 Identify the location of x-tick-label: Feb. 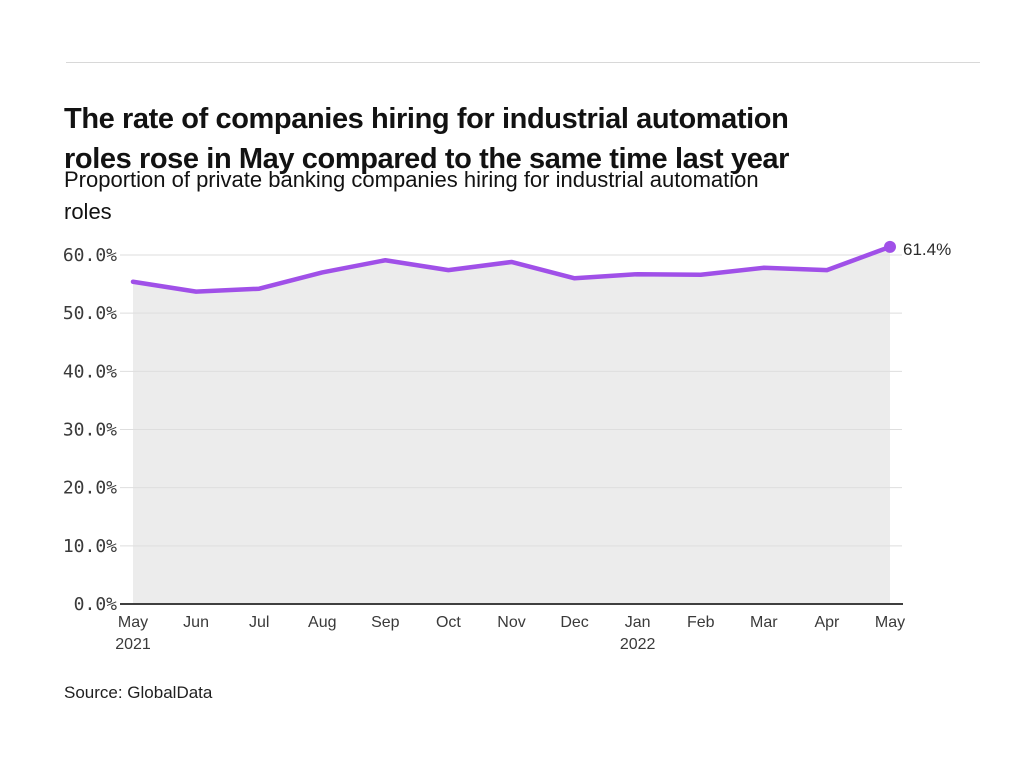
(701, 622).